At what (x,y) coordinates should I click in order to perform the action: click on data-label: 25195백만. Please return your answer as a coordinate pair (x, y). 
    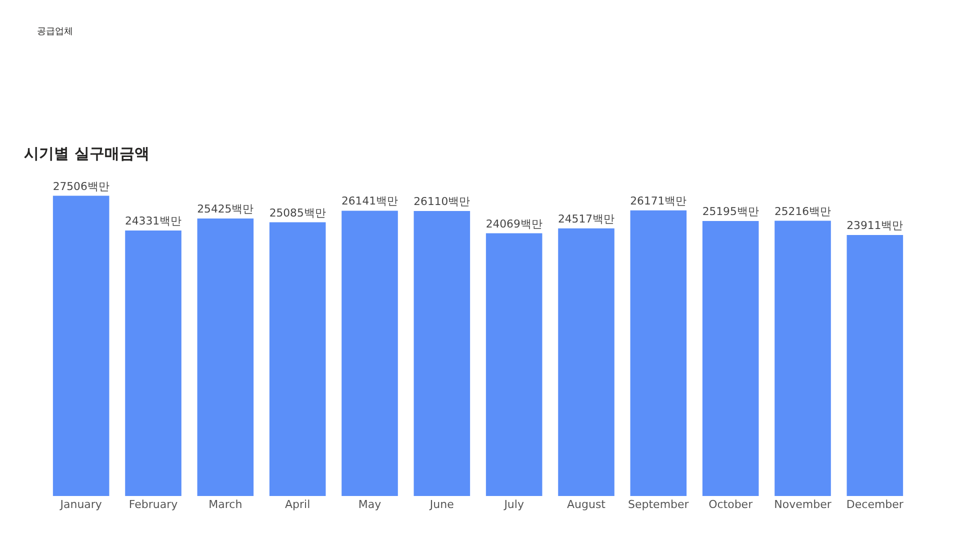
    Looking at the image, I should click on (730, 211).